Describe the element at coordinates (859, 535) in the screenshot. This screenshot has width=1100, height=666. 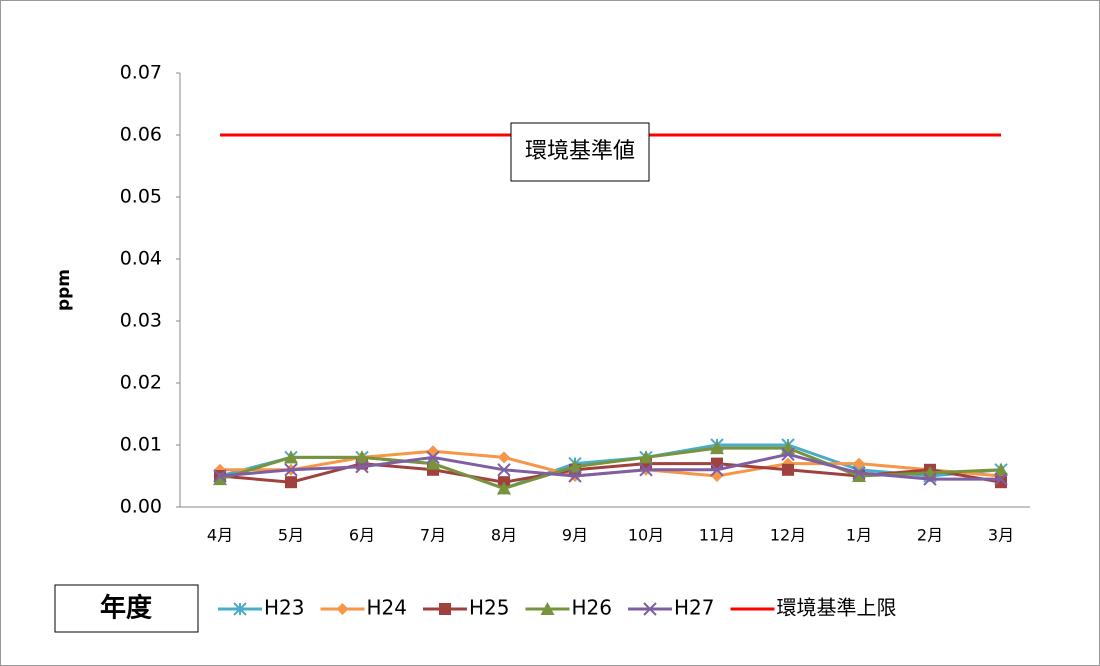
I see `x-tick-label: 1月` at that location.